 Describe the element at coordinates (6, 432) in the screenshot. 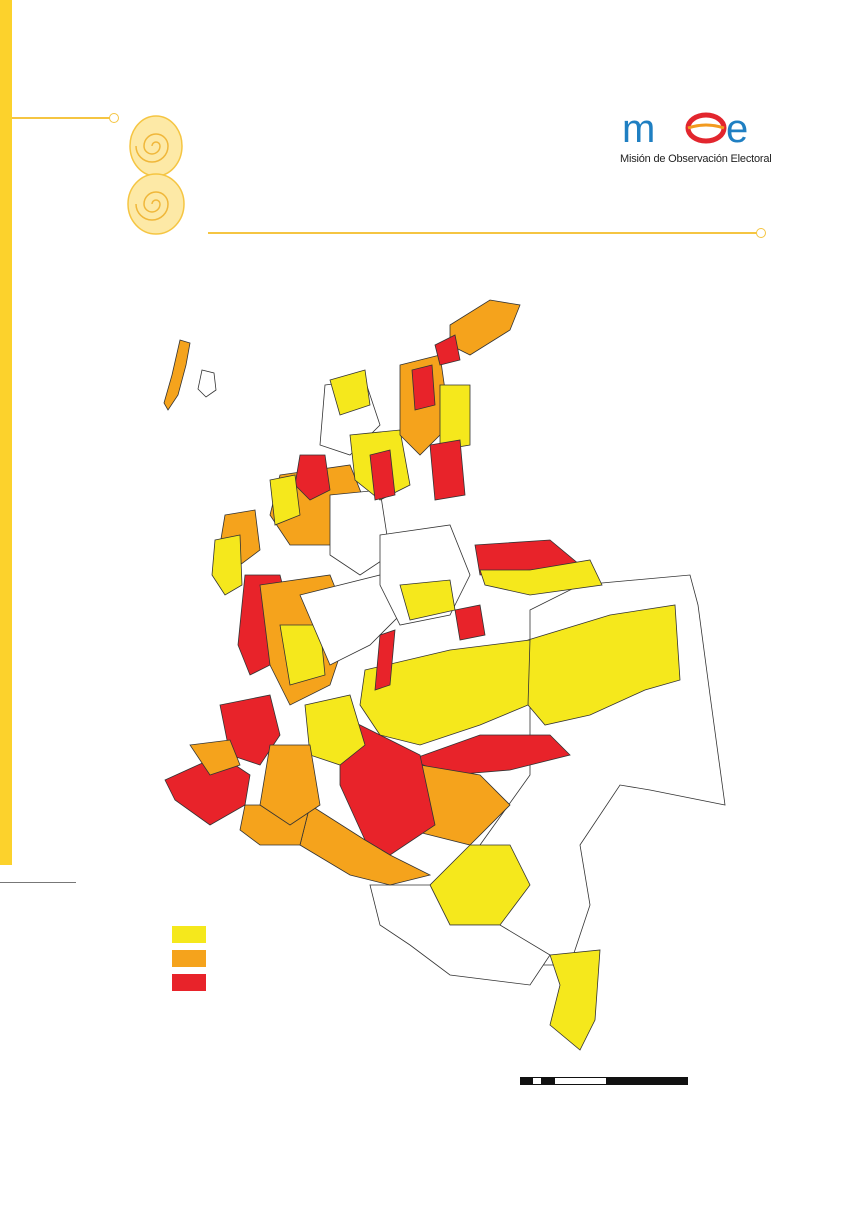

I see `side-accent-bar` at that location.